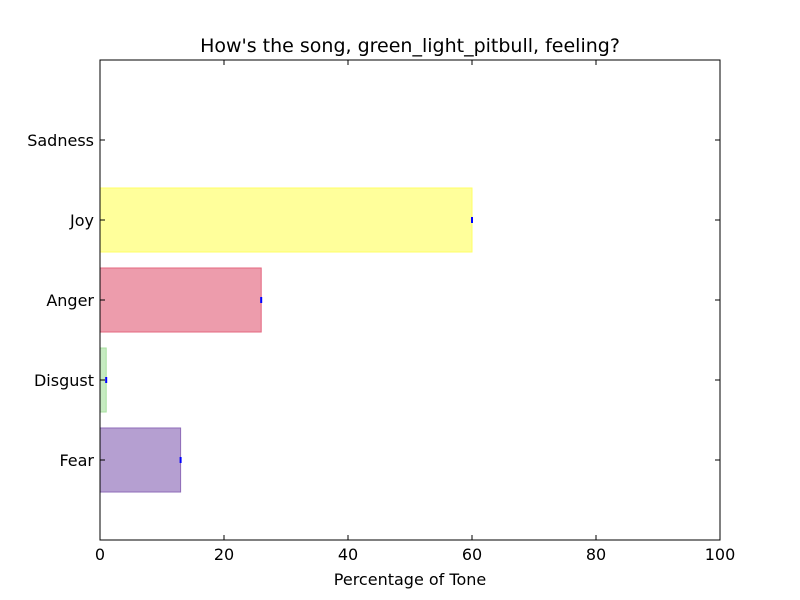 The image size is (800, 600). Describe the element at coordinates (180, 300) in the screenshot. I see `bar-anger` at that location.